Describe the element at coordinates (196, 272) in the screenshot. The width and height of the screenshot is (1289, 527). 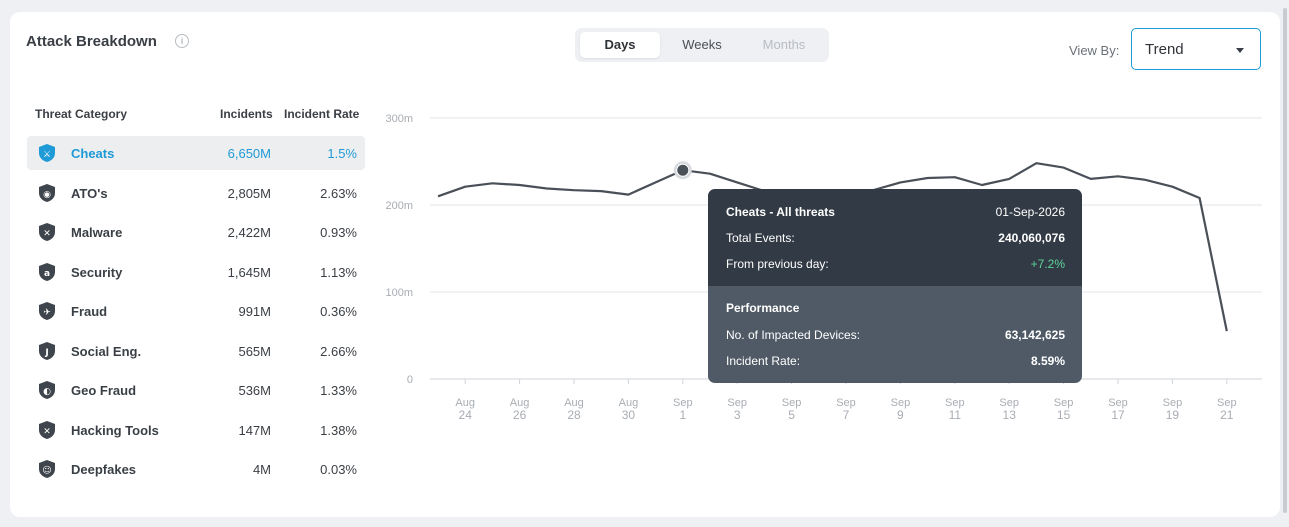
I see `threat-row-security: a Security 1,645M 1.13%` at that location.